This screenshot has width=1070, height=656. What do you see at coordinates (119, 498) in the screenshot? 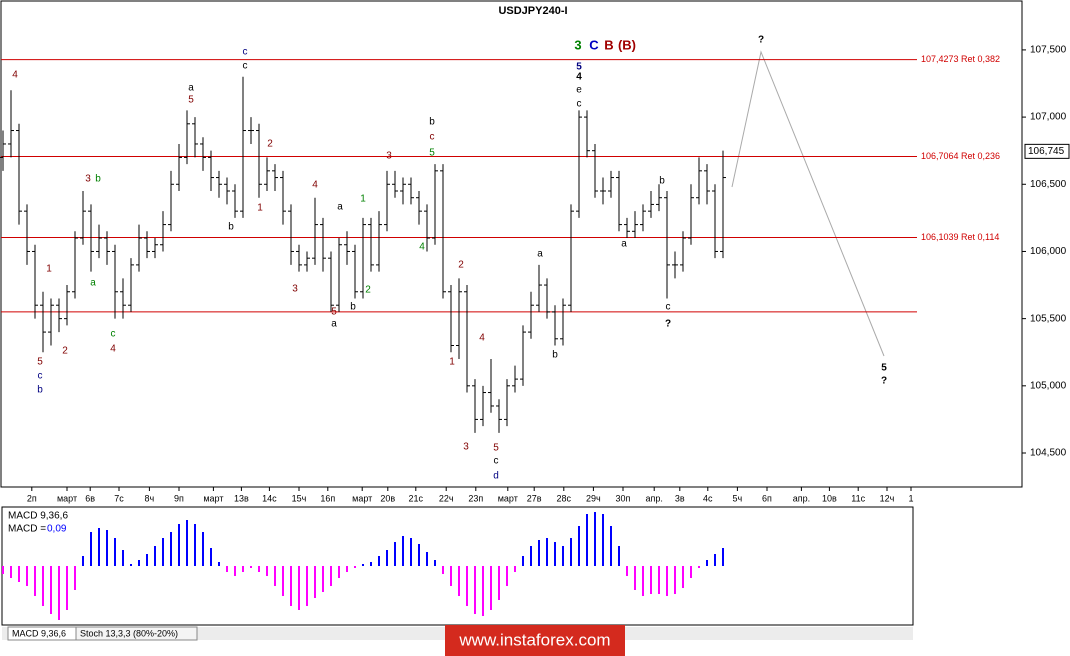
I see `x-tick-label: 7с` at bounding box center [119, 498].